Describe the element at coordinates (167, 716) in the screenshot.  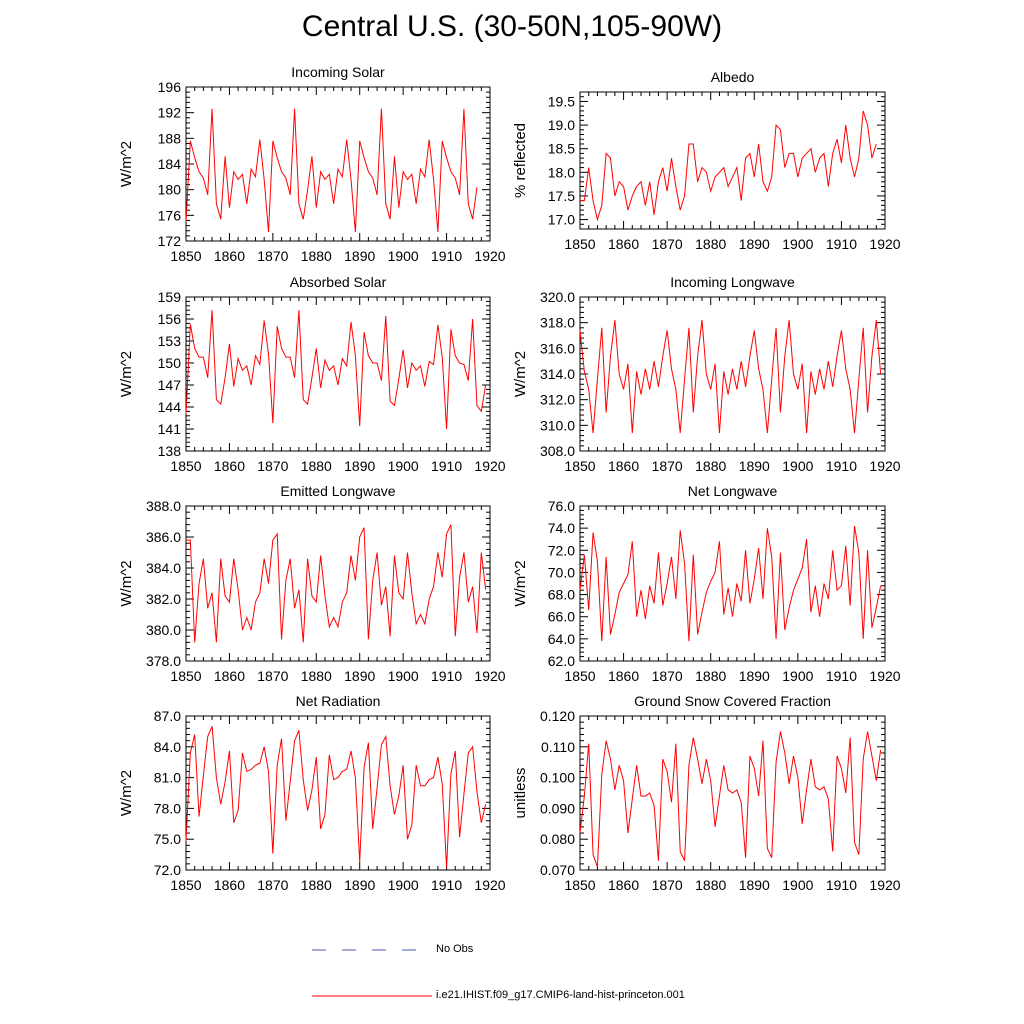
I see `y-tick-label: 87.0` at that location.